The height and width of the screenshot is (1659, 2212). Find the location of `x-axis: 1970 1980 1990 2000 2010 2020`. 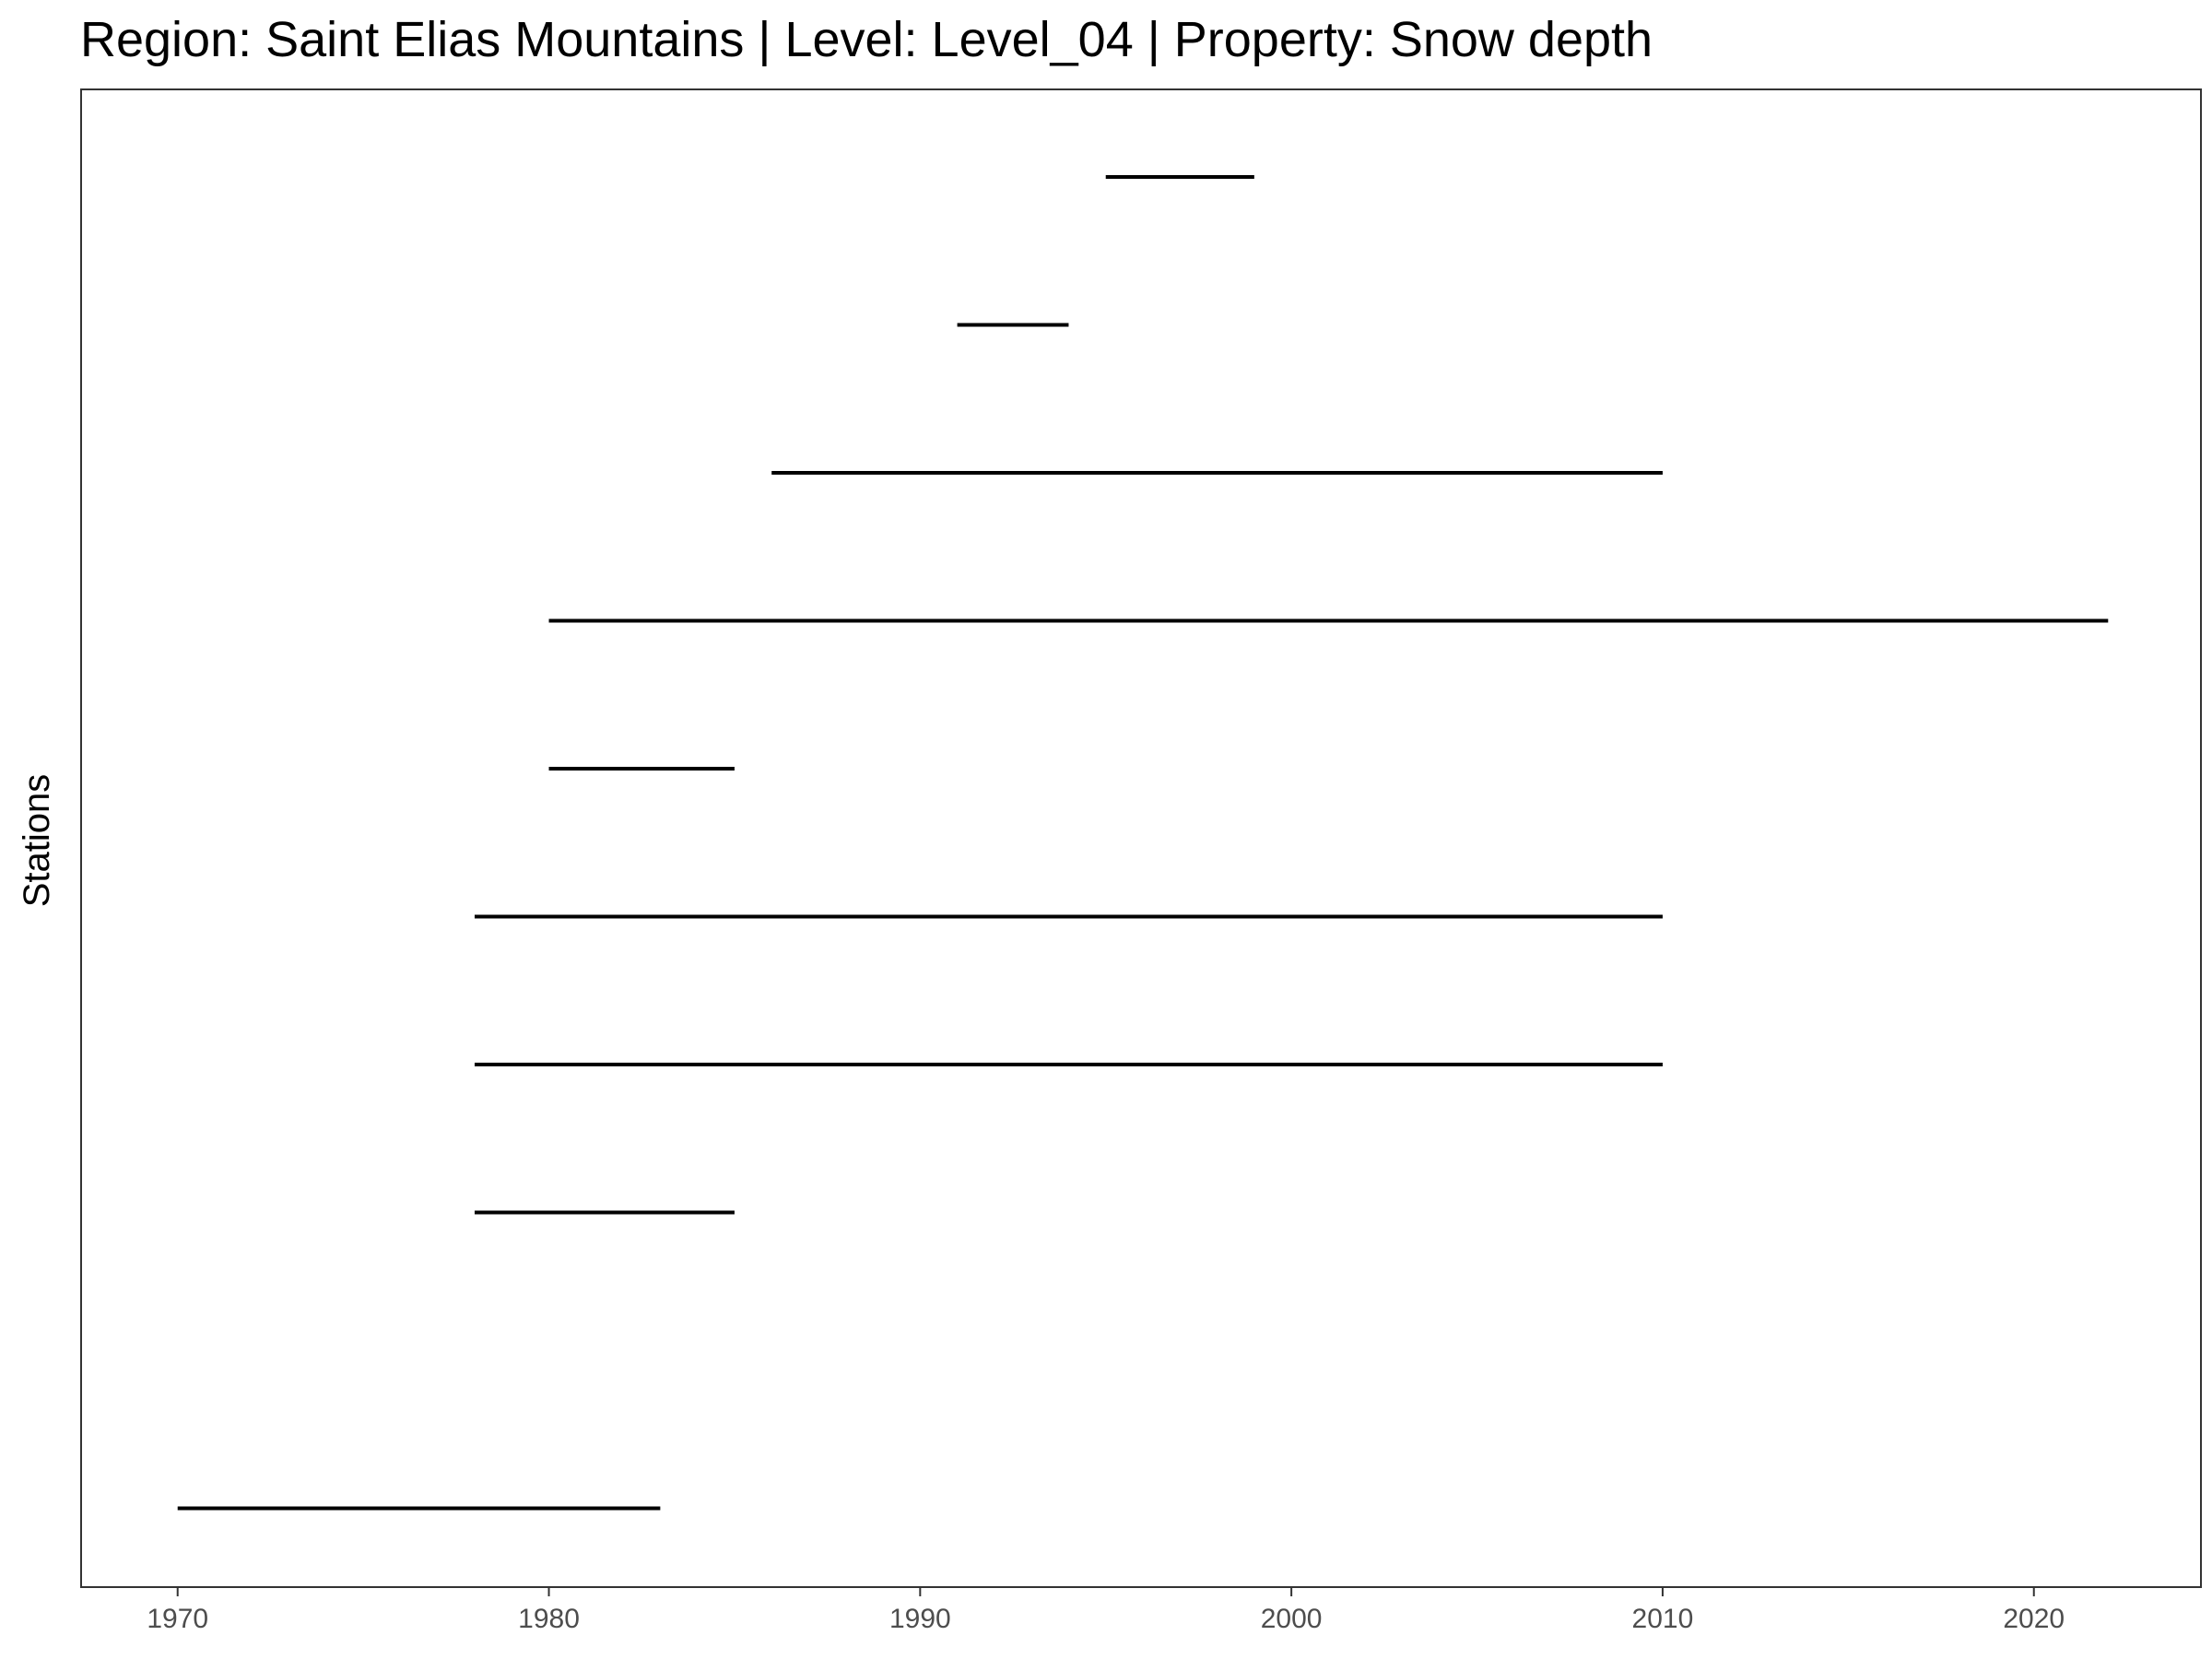

x-axis: 1970 1980 1990 2000 2010 2020 is located at coordinates (1106, 1610).